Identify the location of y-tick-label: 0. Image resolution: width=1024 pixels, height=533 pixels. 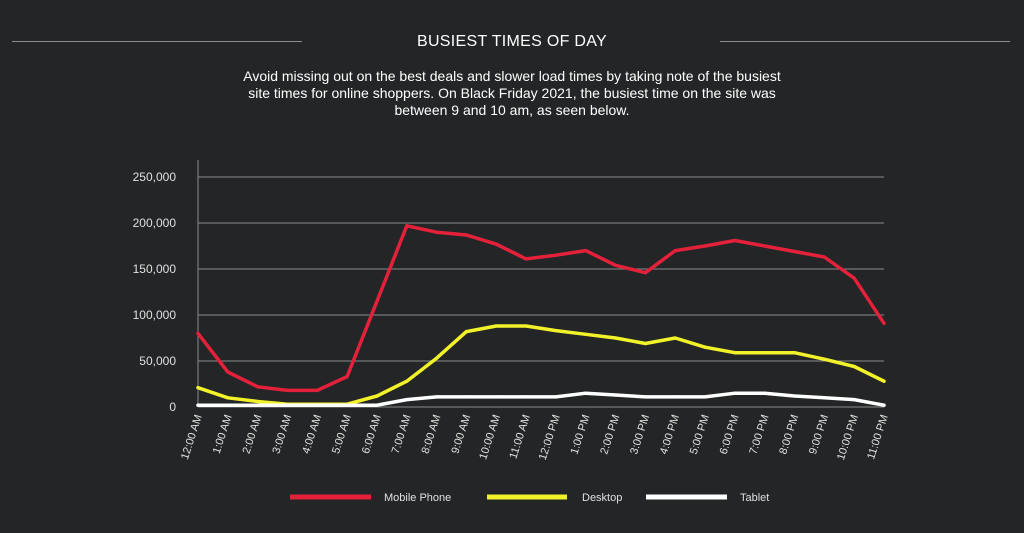
(172, 407).